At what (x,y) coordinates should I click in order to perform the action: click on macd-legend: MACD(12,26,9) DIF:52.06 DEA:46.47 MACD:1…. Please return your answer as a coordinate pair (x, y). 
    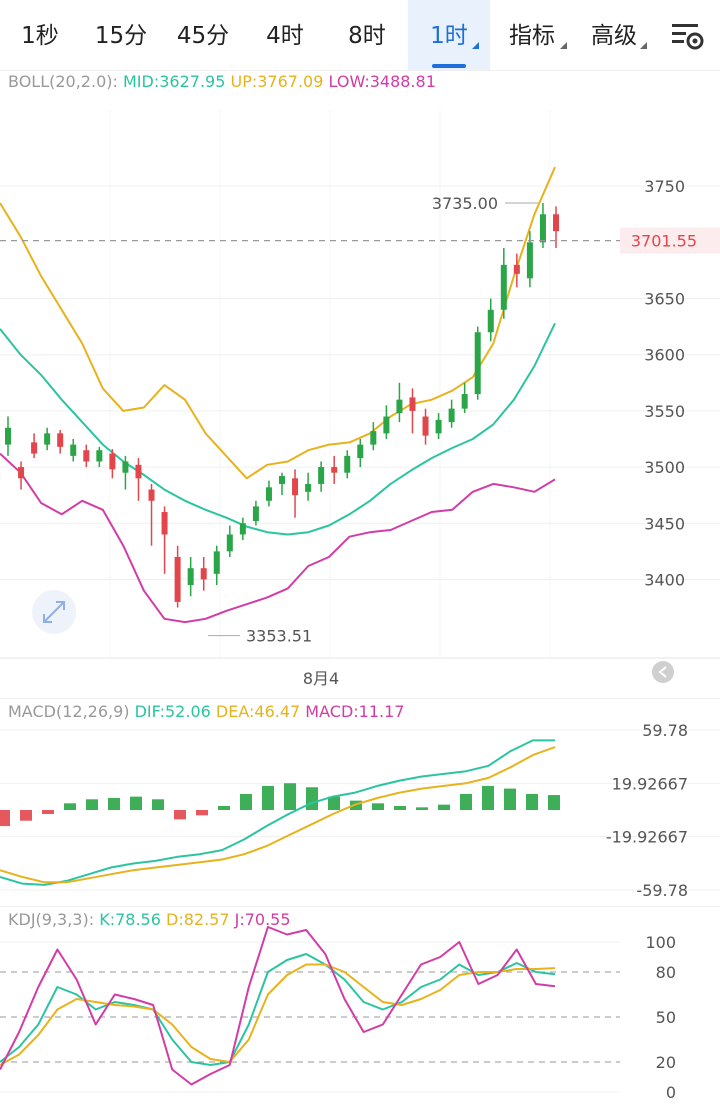
    Looking at the image, I should click on (206, 711).